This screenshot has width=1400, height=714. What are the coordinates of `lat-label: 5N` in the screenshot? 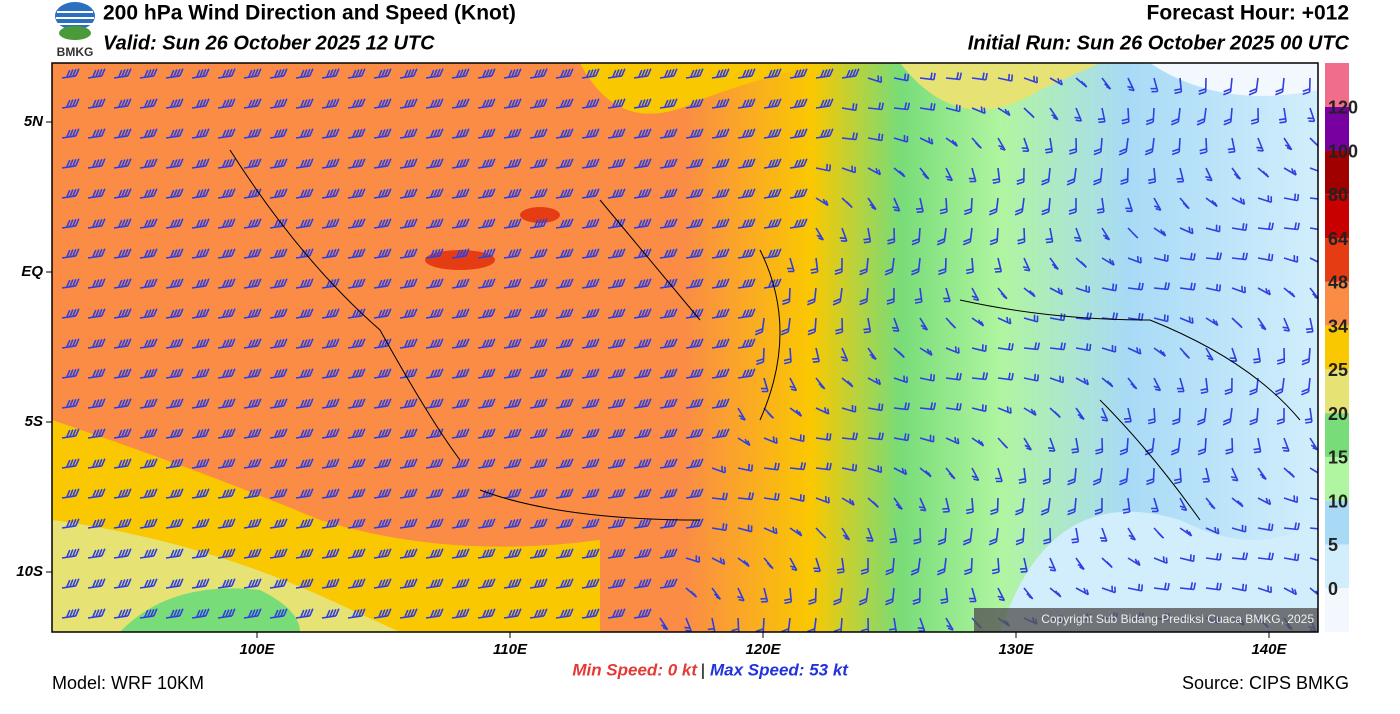 It's located at (34, 121).